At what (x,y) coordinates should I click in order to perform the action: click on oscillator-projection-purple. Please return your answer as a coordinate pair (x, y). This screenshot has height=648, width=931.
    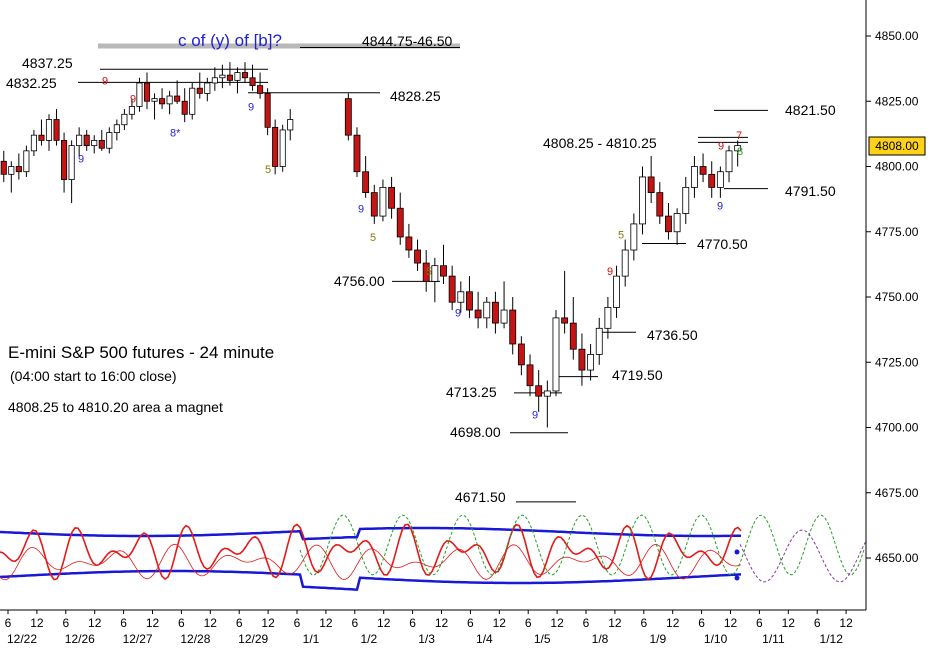
    Looking at the image, I should click on (803, 556).